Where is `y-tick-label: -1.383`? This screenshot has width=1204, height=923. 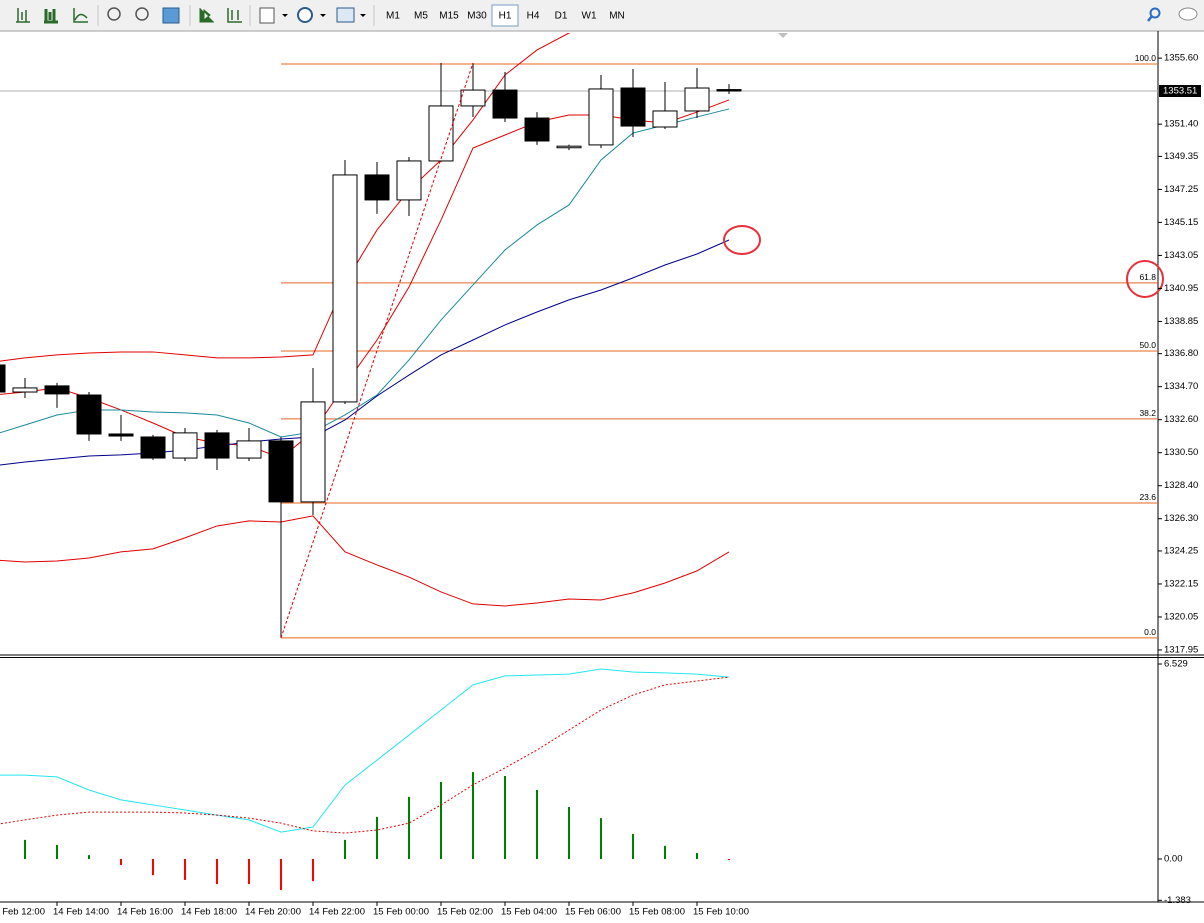
y-tick-label: -1.383 is located at coordinates (1177, 900).